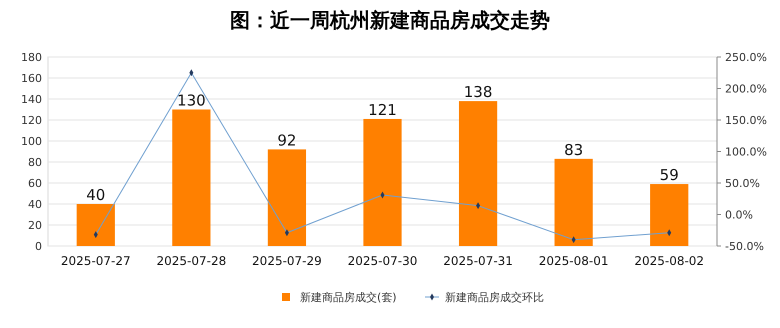 This screenshot has width=780, height=328. I want to click on x-tick-label: 2025-08-02, so click(669, 261).